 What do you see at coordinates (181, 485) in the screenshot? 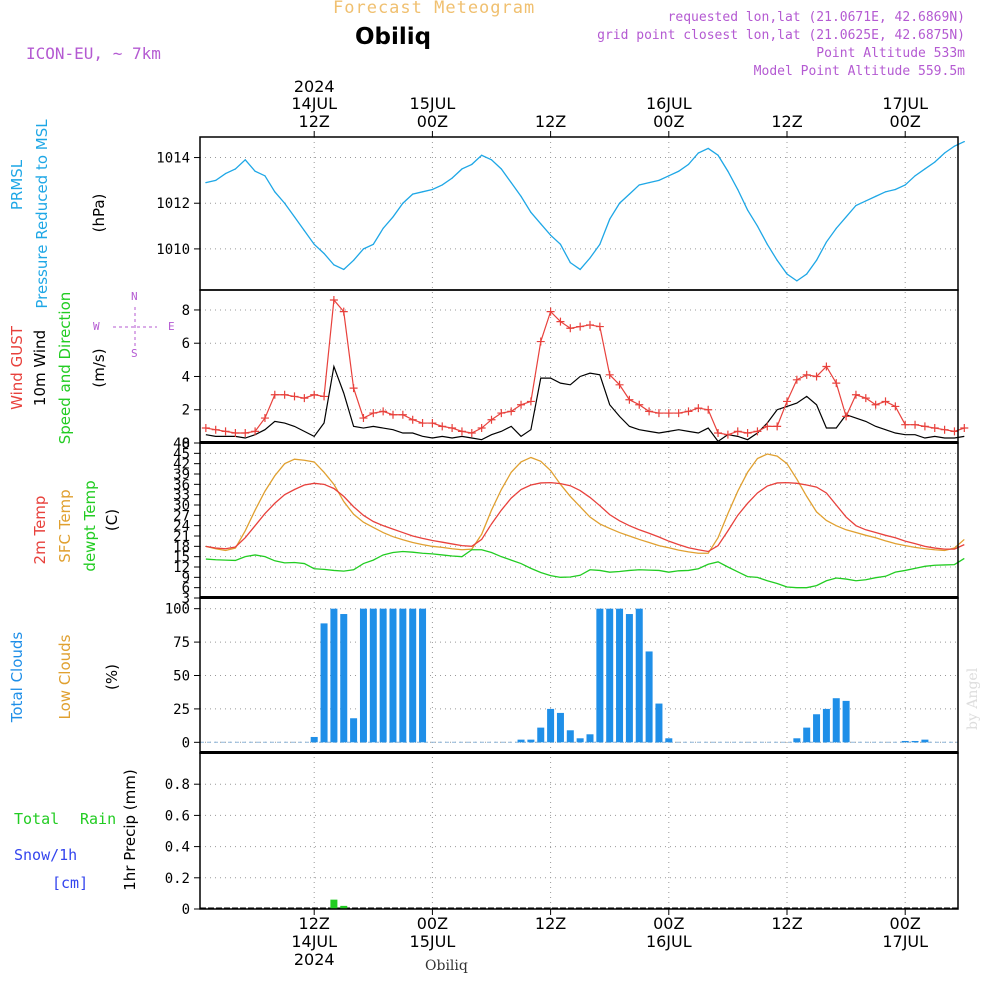
I see `y-tick-label: 36` at bounding box center [181, 485].